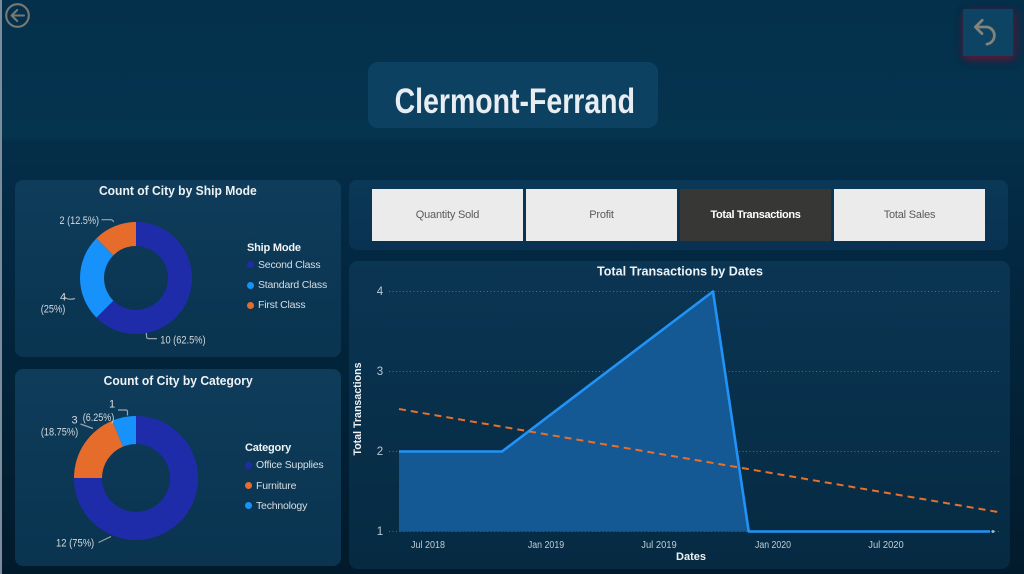 The image size is (1024, 574). I want to click on svg-text: Jan 2020, so click(773, 545).